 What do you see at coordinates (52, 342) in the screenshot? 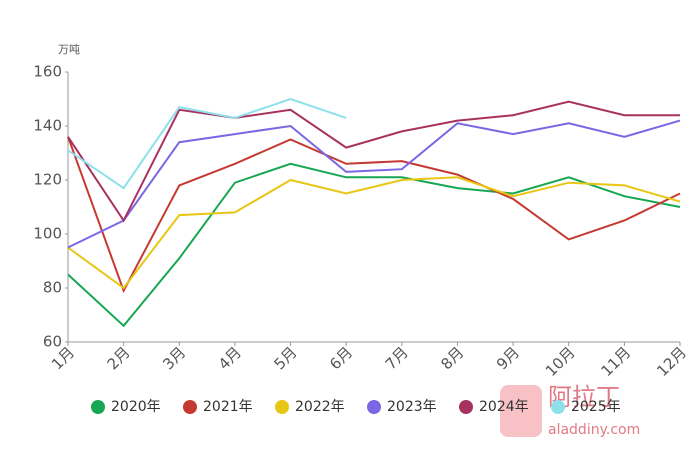
I see `y-tick-label: 60` at bounding box center [52, 342].